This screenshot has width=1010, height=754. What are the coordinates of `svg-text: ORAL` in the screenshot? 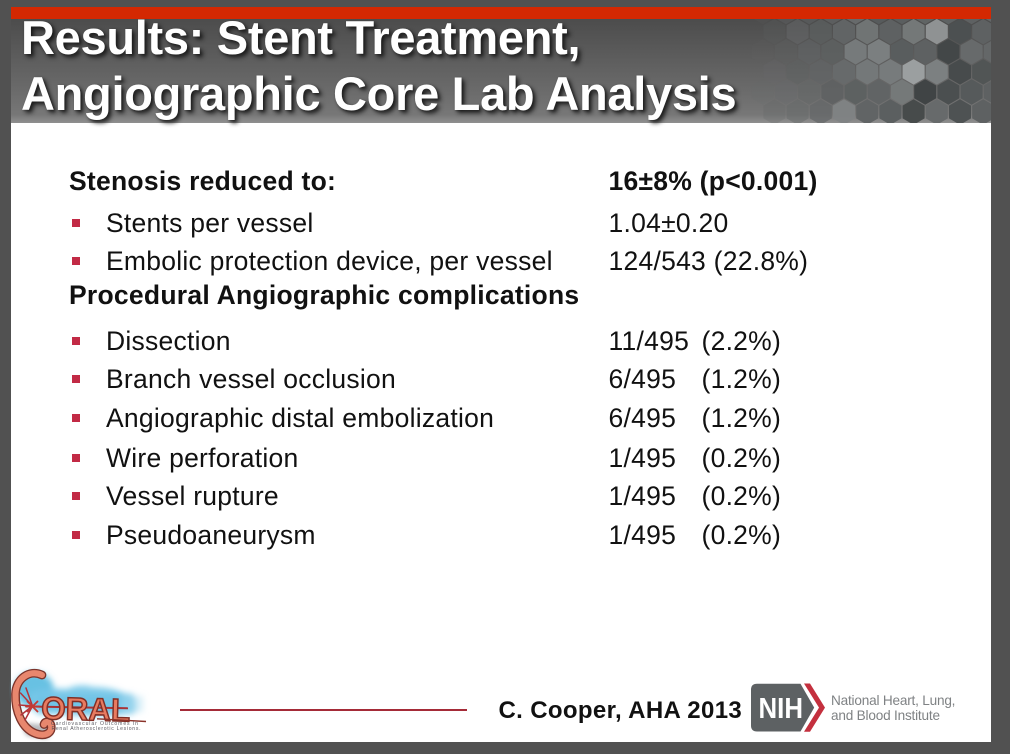 It's located at (86, 709).